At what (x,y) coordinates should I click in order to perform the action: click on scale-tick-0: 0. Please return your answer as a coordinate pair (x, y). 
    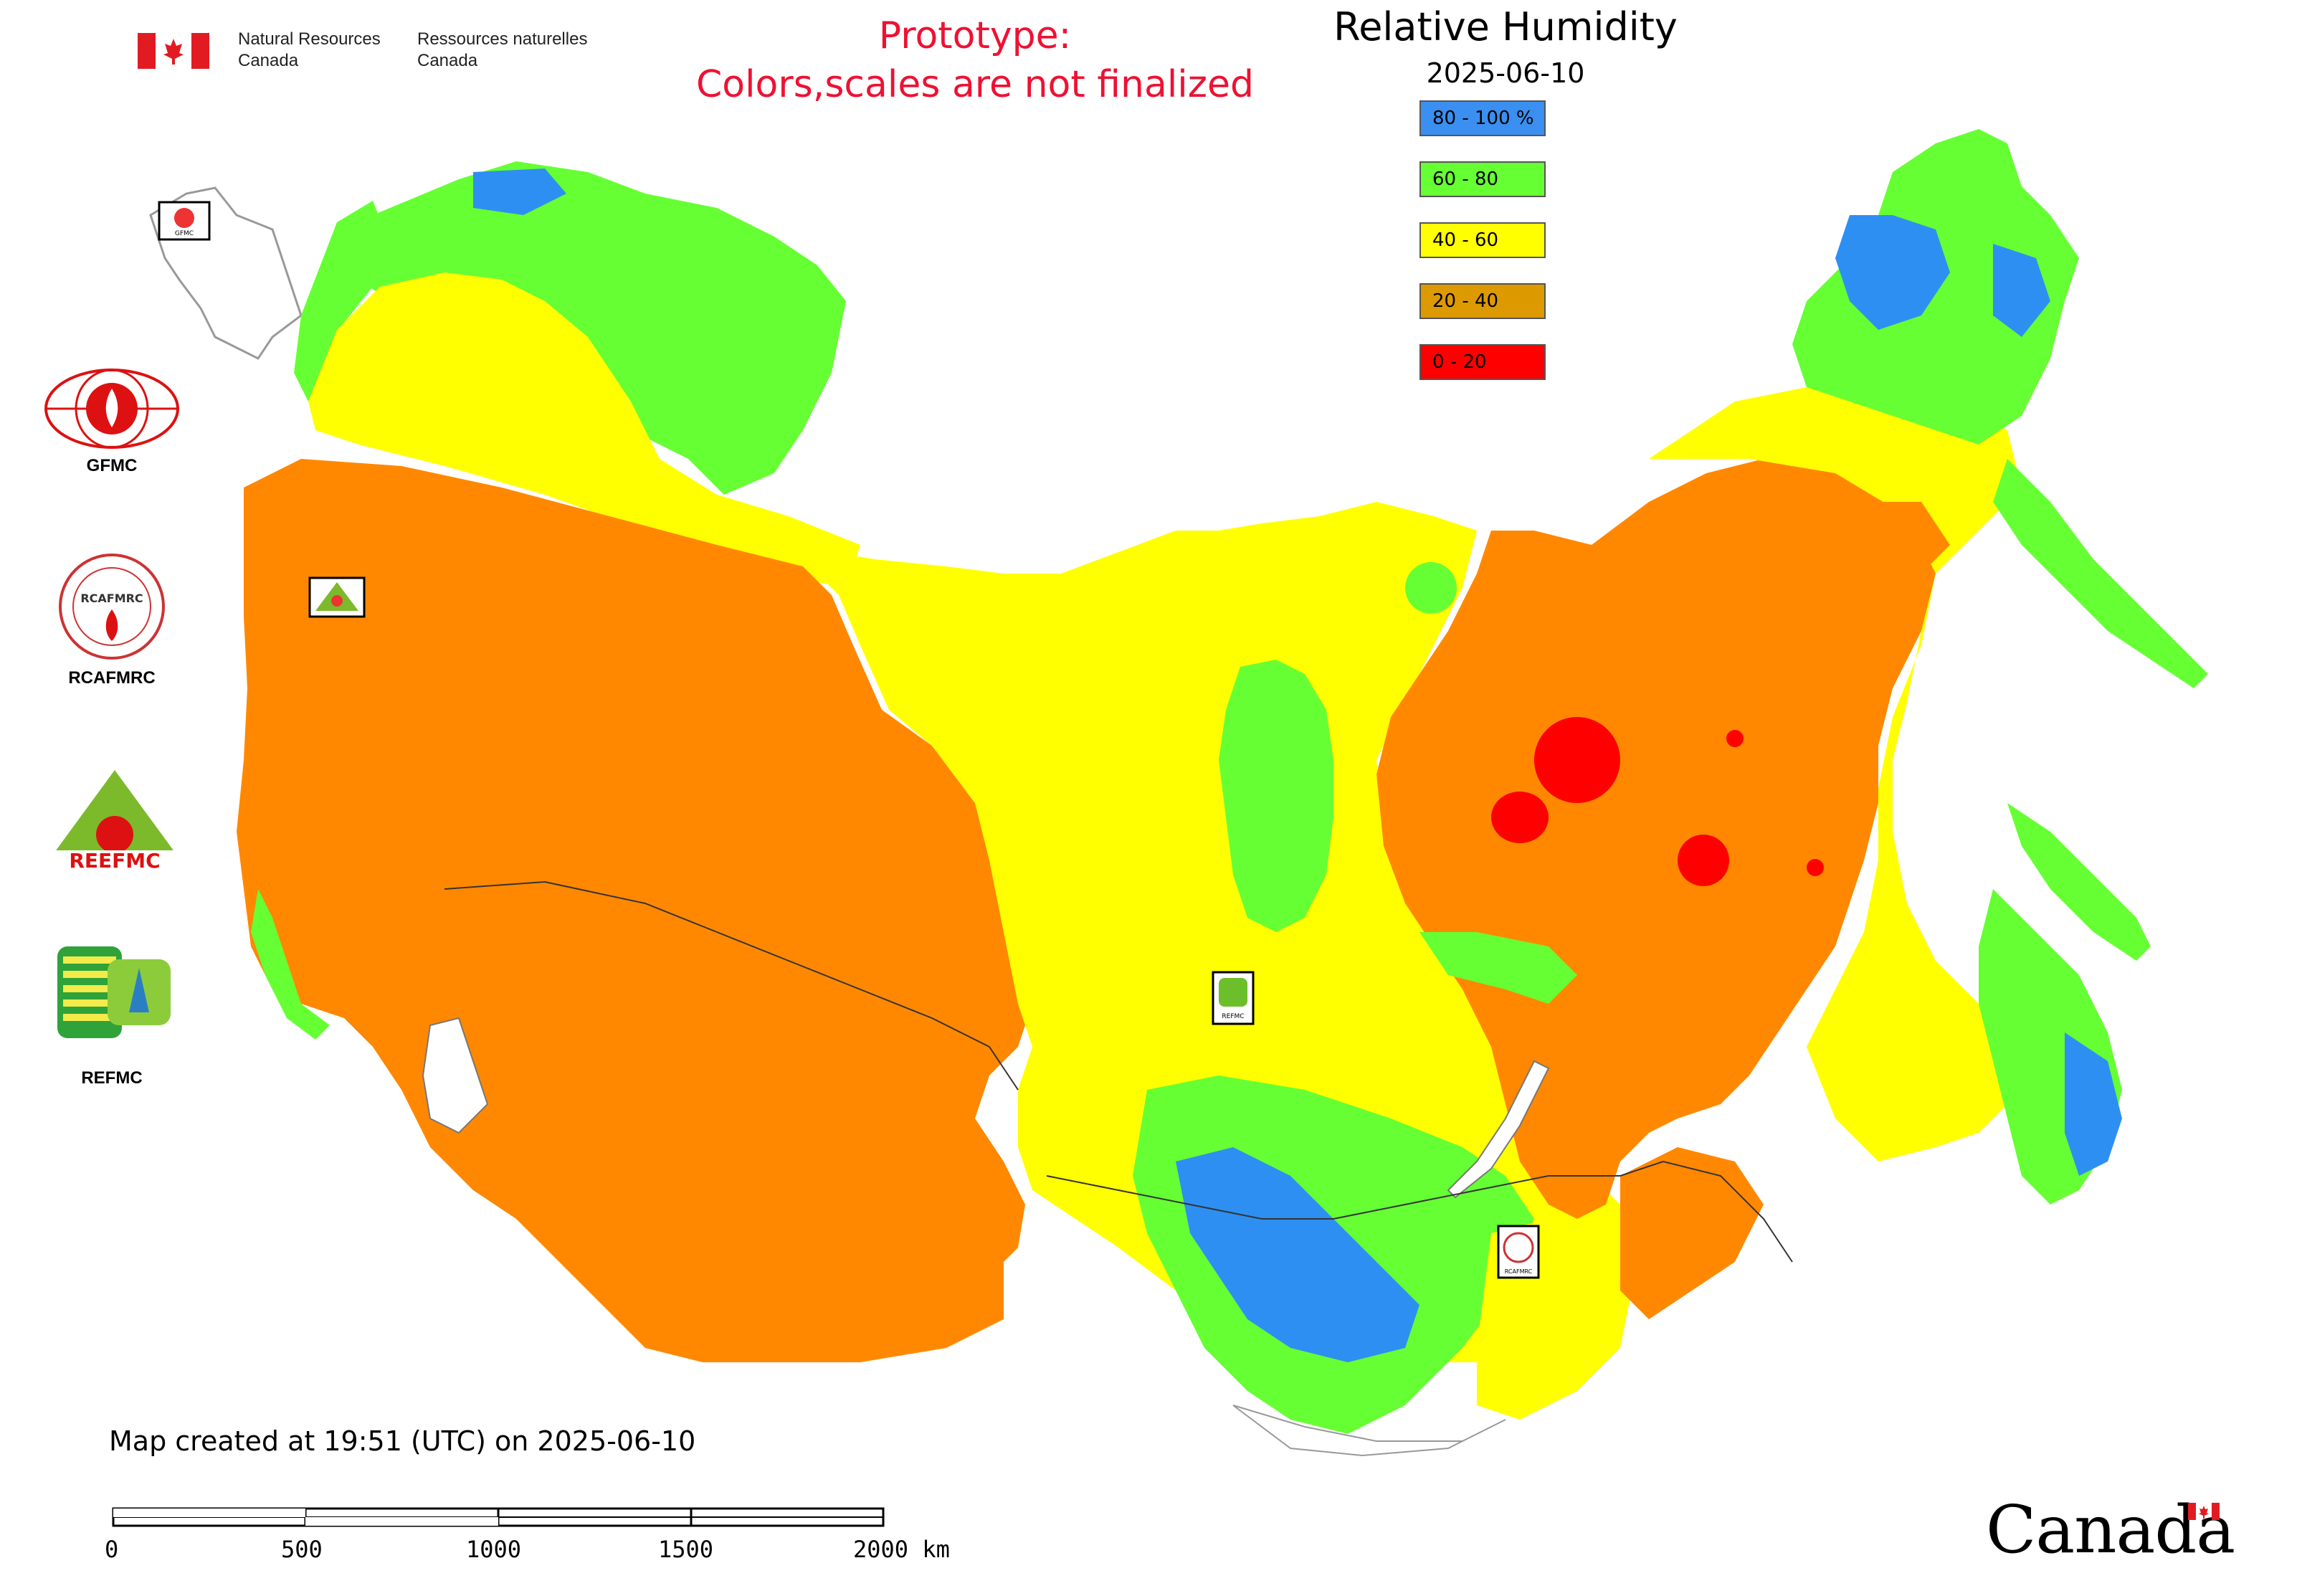
    Looking at the image, I should click on (112, 1549).